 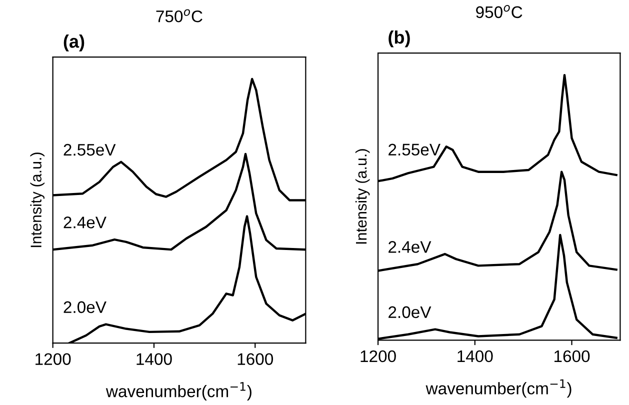 What do you see at coordinates (74, 43) in the screenshot?
I see `text: (a)` at bounding box center [74, 43].